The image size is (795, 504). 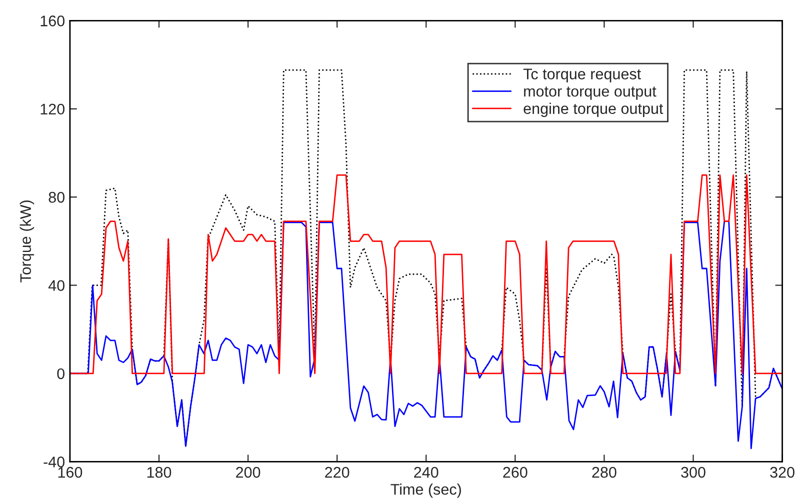 What do you see at coordinates (425, 491) in the screenshot?
I see `x-axis-title: Time (sec)` at bounding box center [425, 491].